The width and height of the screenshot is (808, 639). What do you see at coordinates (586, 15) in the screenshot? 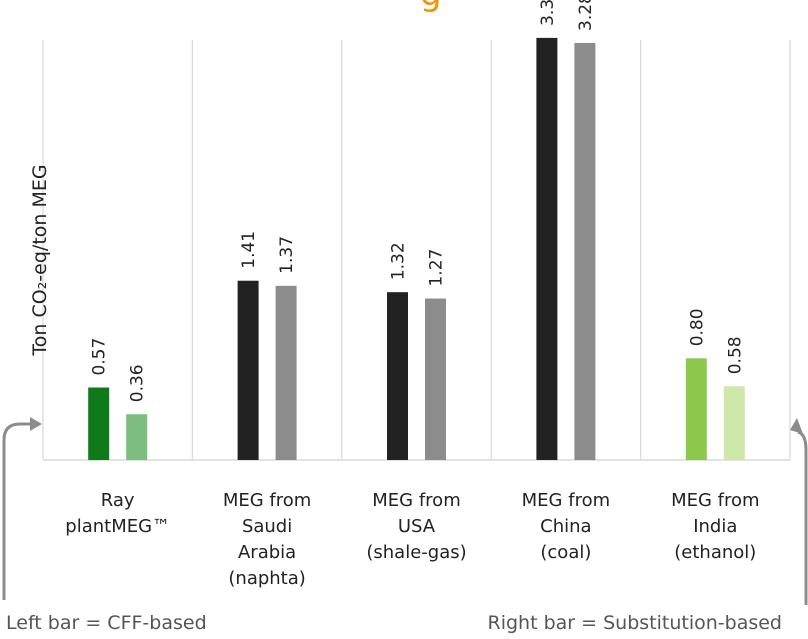
I see `data-label: 3.28` at bounding box center [586, 15].